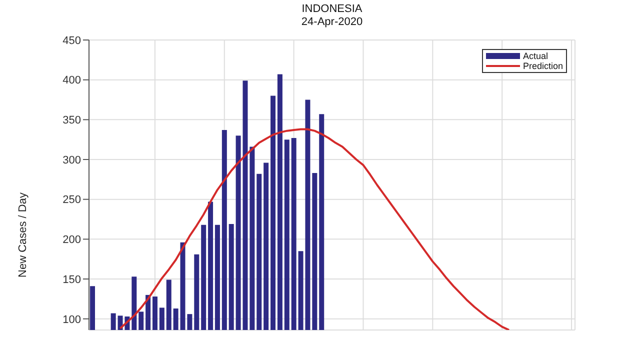 This screenshot has width=640, height=350. Describe the element at coordinates (332, 22) in the screenshot. I see `chart-subtitle: 24-Apr-2020` at that location.